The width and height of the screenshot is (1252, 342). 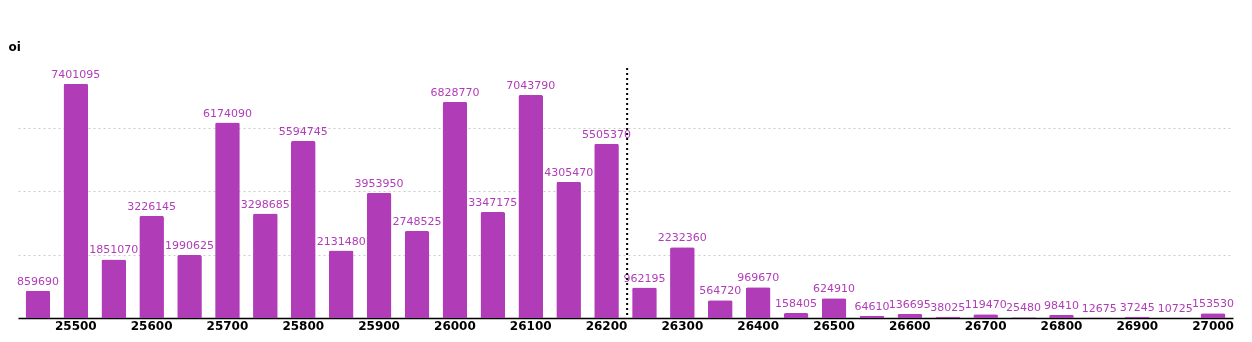 What do you see at coordinates (75, 325) in the screenshot?
I see `x-tick-label: 25500` at bounding box center [75, 325].